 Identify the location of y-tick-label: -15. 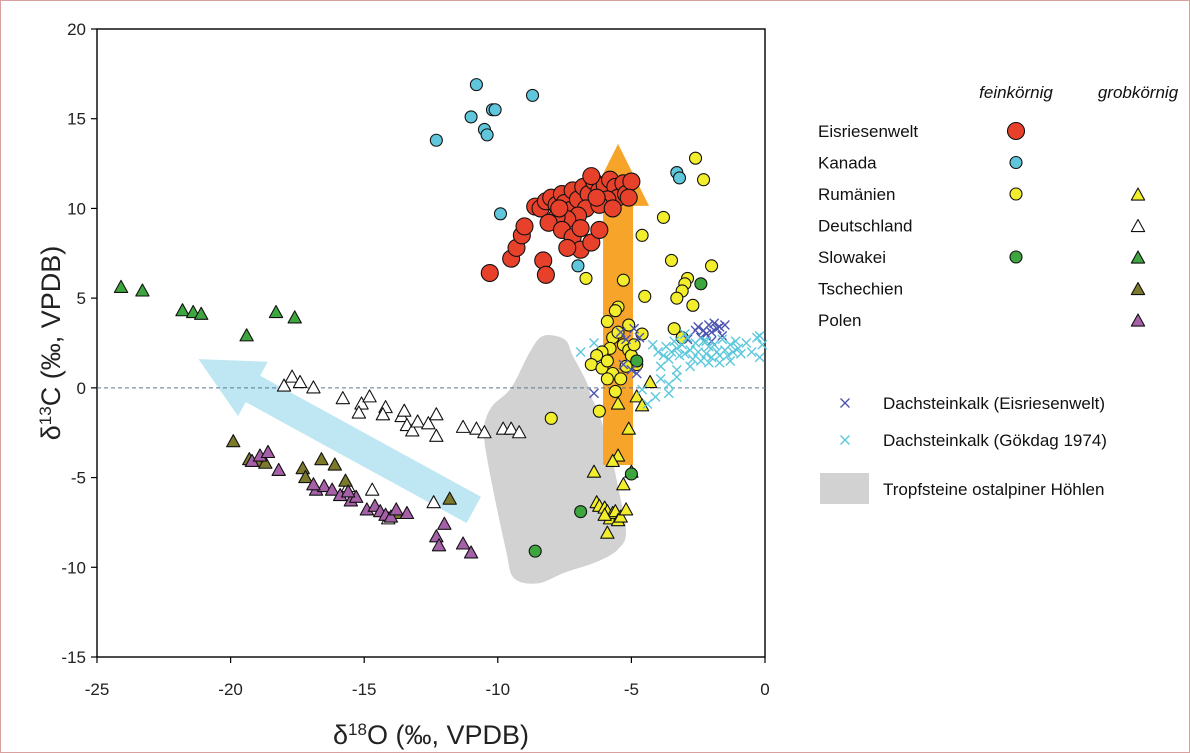
(73, 657).